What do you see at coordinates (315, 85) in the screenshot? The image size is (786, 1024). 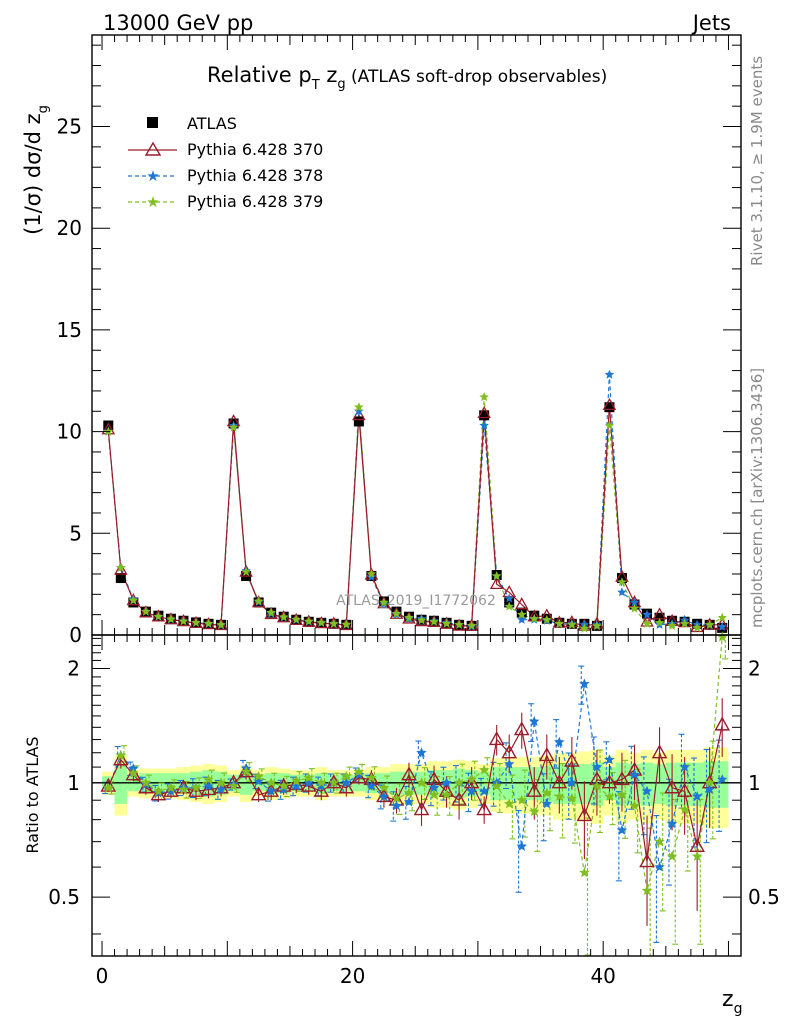 I see `title-sub-t: T` at bounding box center [315, 85].